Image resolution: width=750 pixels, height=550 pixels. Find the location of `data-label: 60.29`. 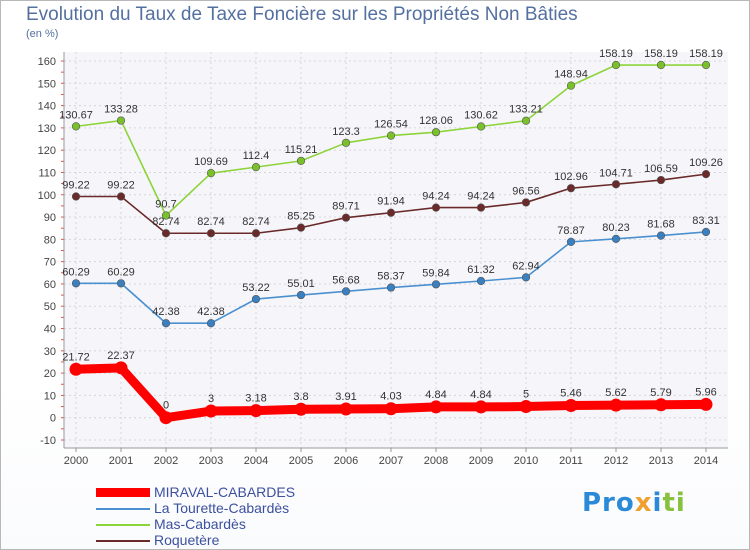

data-label: 60.29 is located at coordinates (76, 272).